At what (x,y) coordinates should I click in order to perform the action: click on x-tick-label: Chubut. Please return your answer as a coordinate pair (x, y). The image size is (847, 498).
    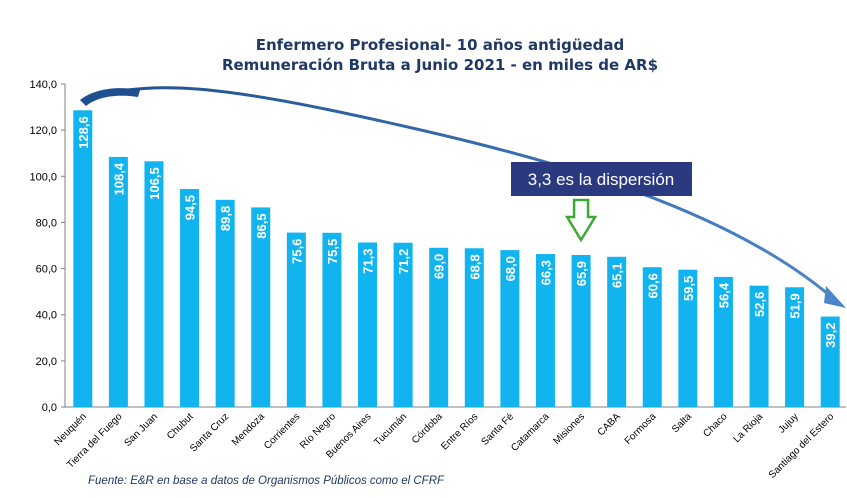
    Looking at the image, I should click on (180, 426).